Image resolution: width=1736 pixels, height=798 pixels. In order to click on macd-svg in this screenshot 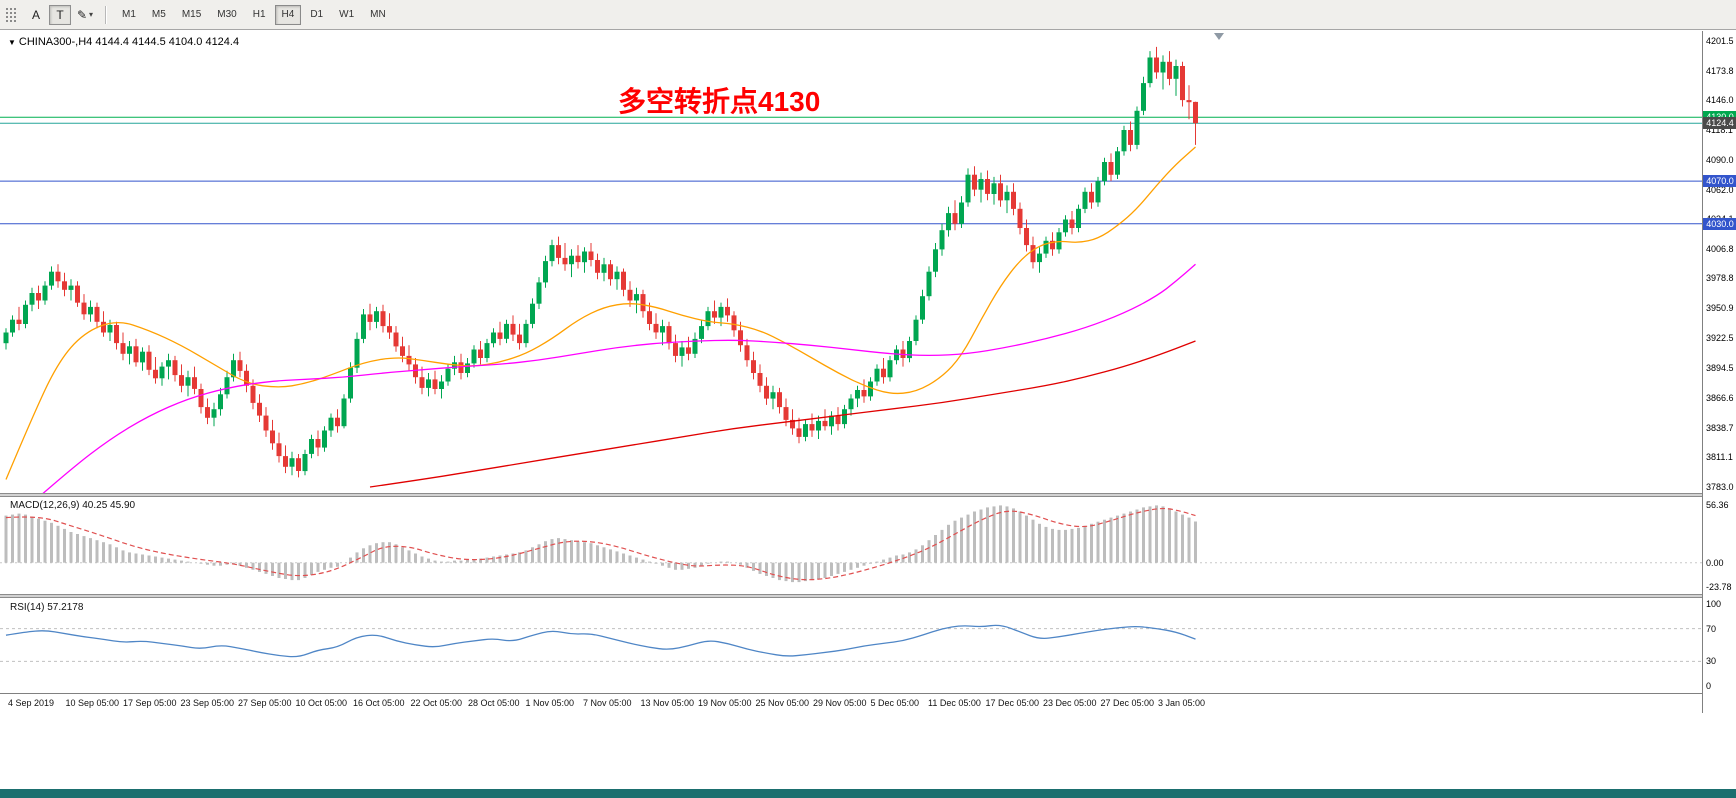, I will do `click(851, 545)`.